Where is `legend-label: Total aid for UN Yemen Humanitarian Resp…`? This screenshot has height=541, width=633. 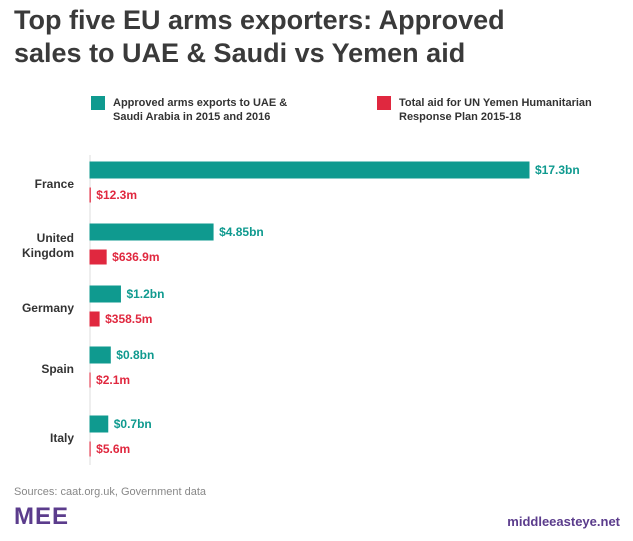
legend-label: Total aid for UN Yemen Humanitarian Resp… is located at coordinates (495, 110).